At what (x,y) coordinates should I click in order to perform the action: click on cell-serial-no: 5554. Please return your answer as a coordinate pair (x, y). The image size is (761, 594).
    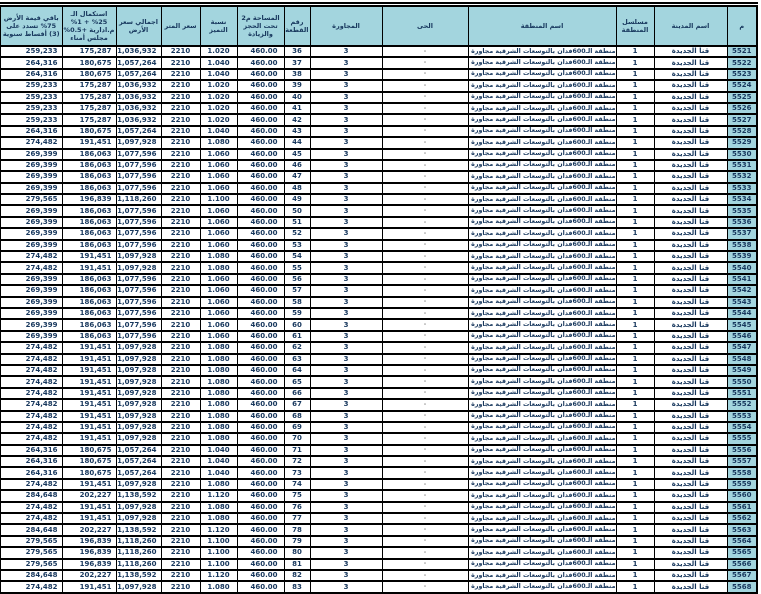
    Looking at the image, I should click on (742, 427).